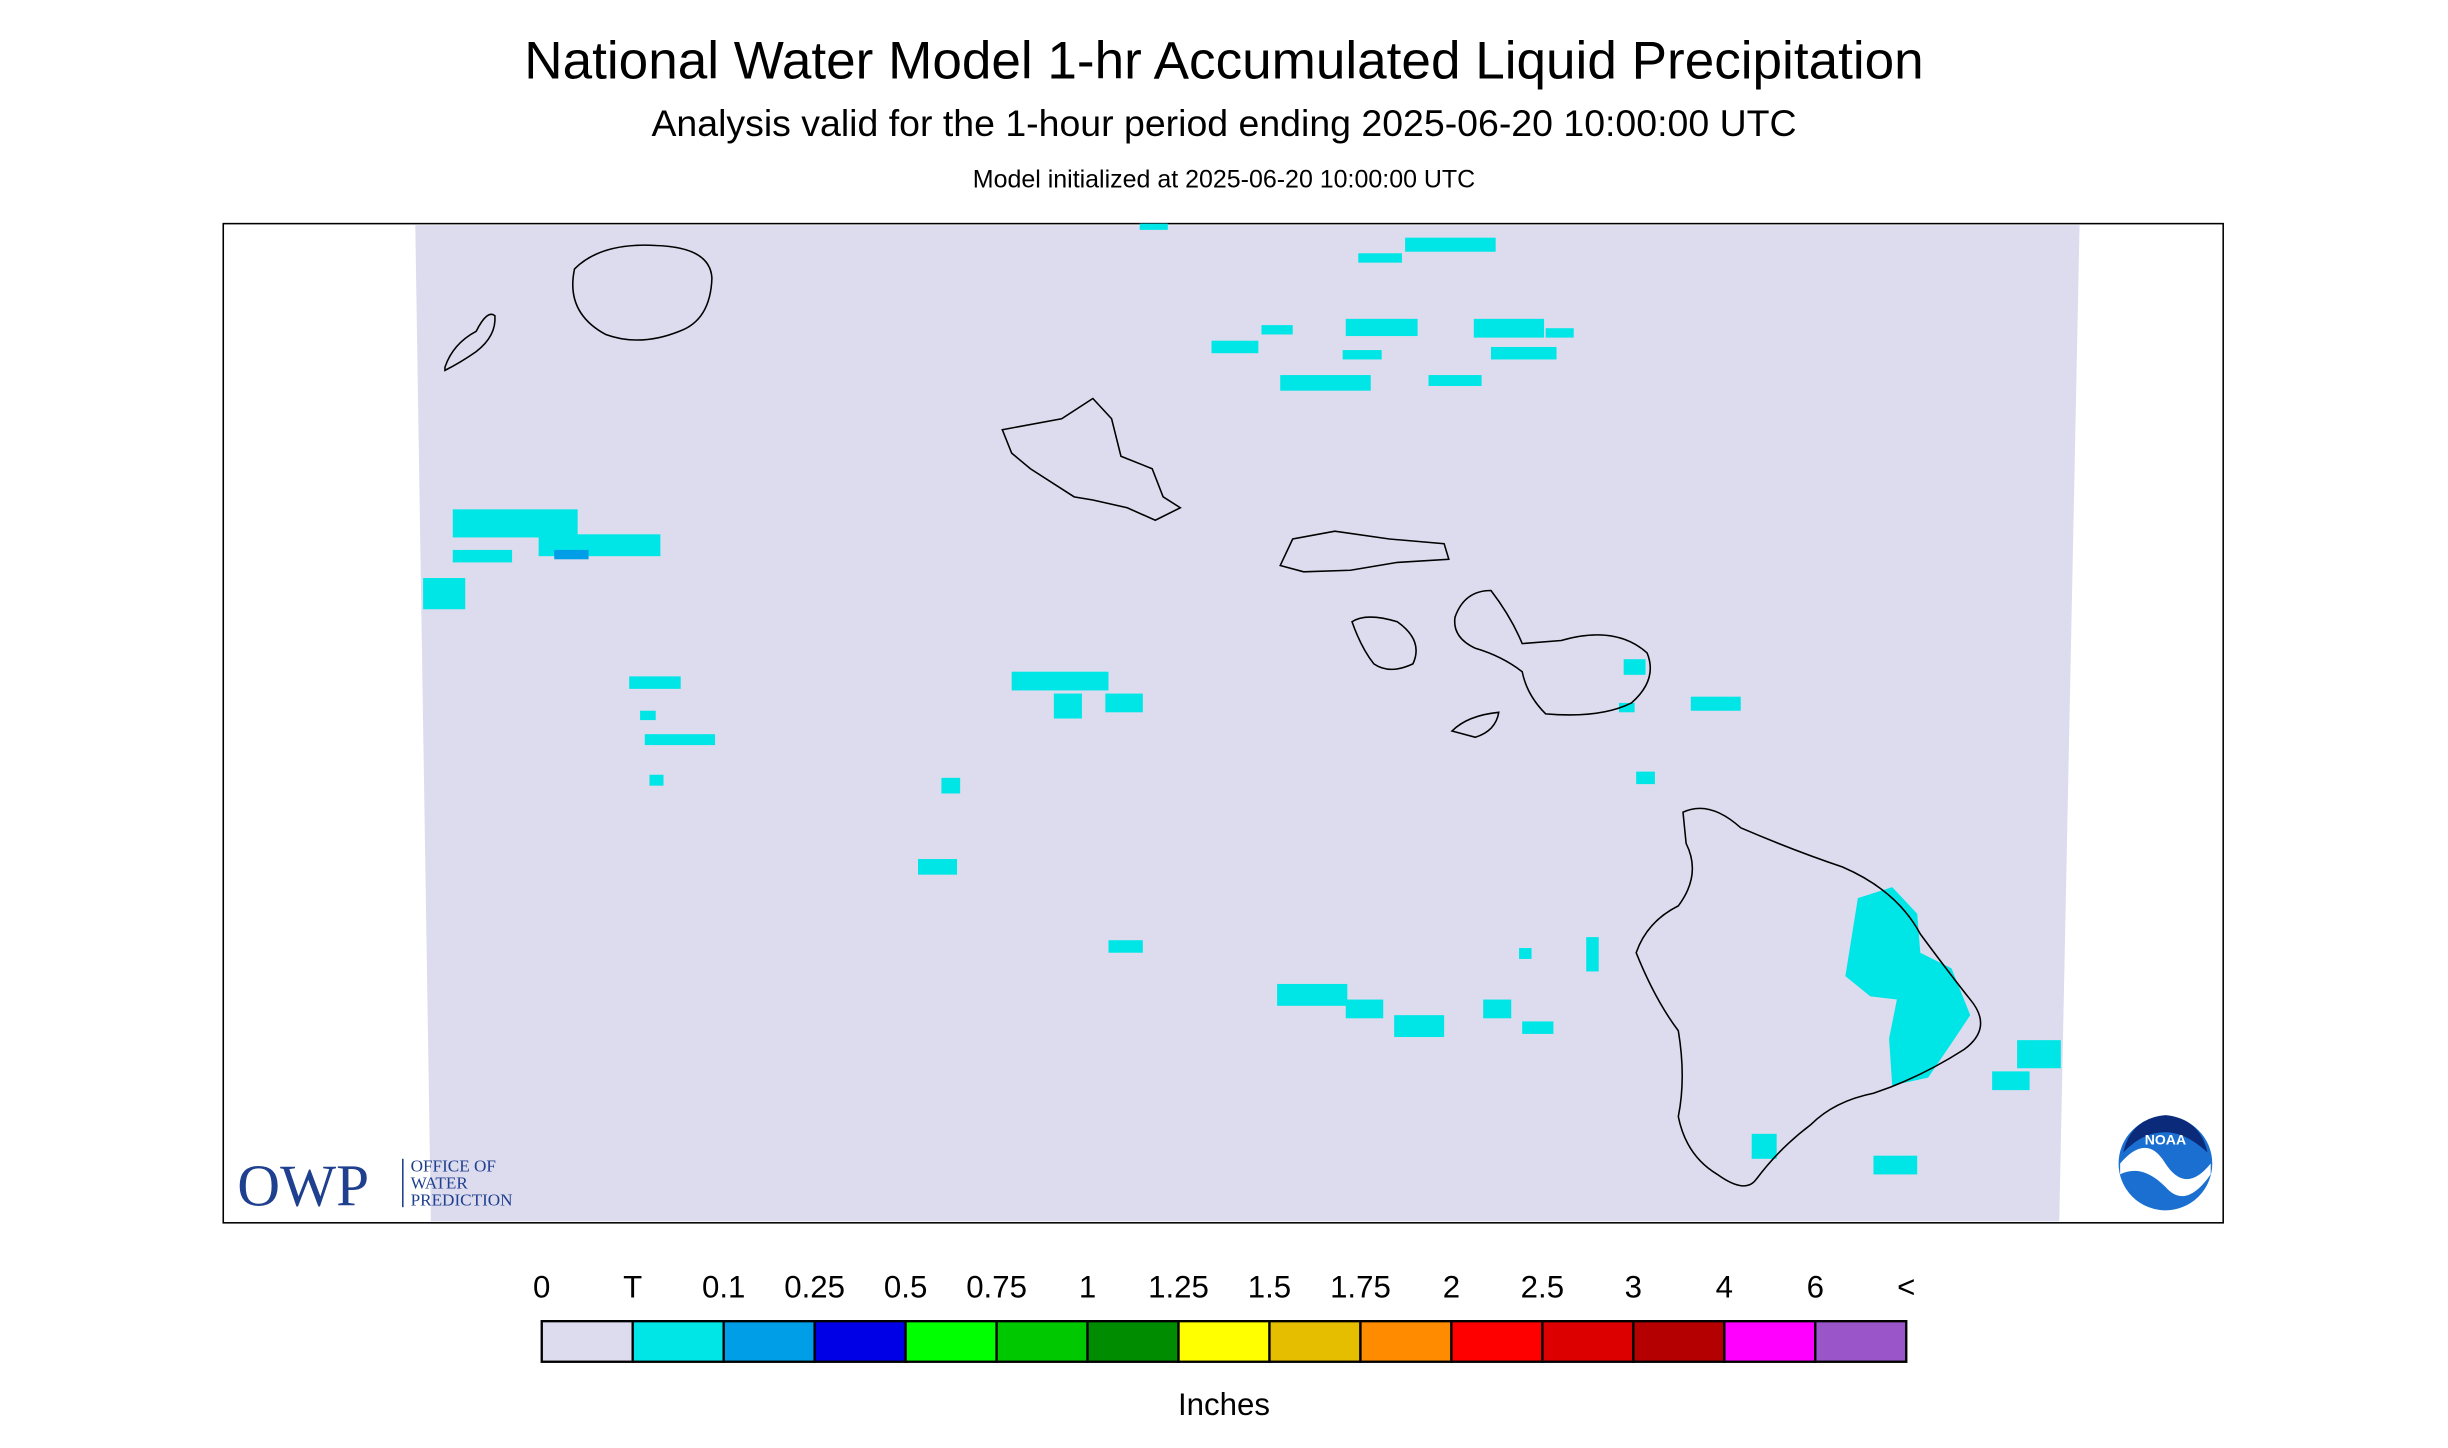 Image resolution: width=2448 pixels, height=1448 pixels. I want to click on legend-label: 2.5, so click(1542, 1287).